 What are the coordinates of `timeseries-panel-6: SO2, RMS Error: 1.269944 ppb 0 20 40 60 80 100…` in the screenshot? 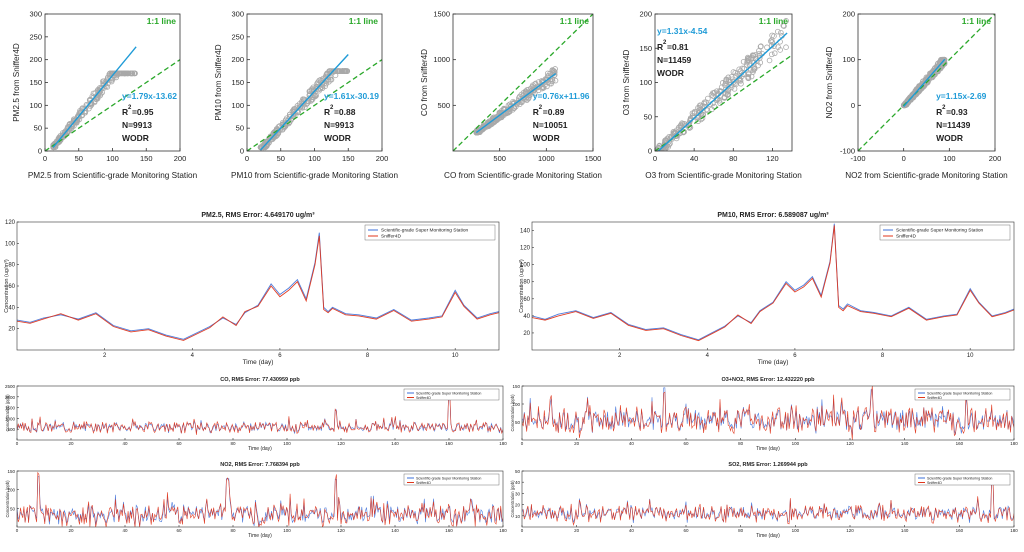 It's located at (764, 500).